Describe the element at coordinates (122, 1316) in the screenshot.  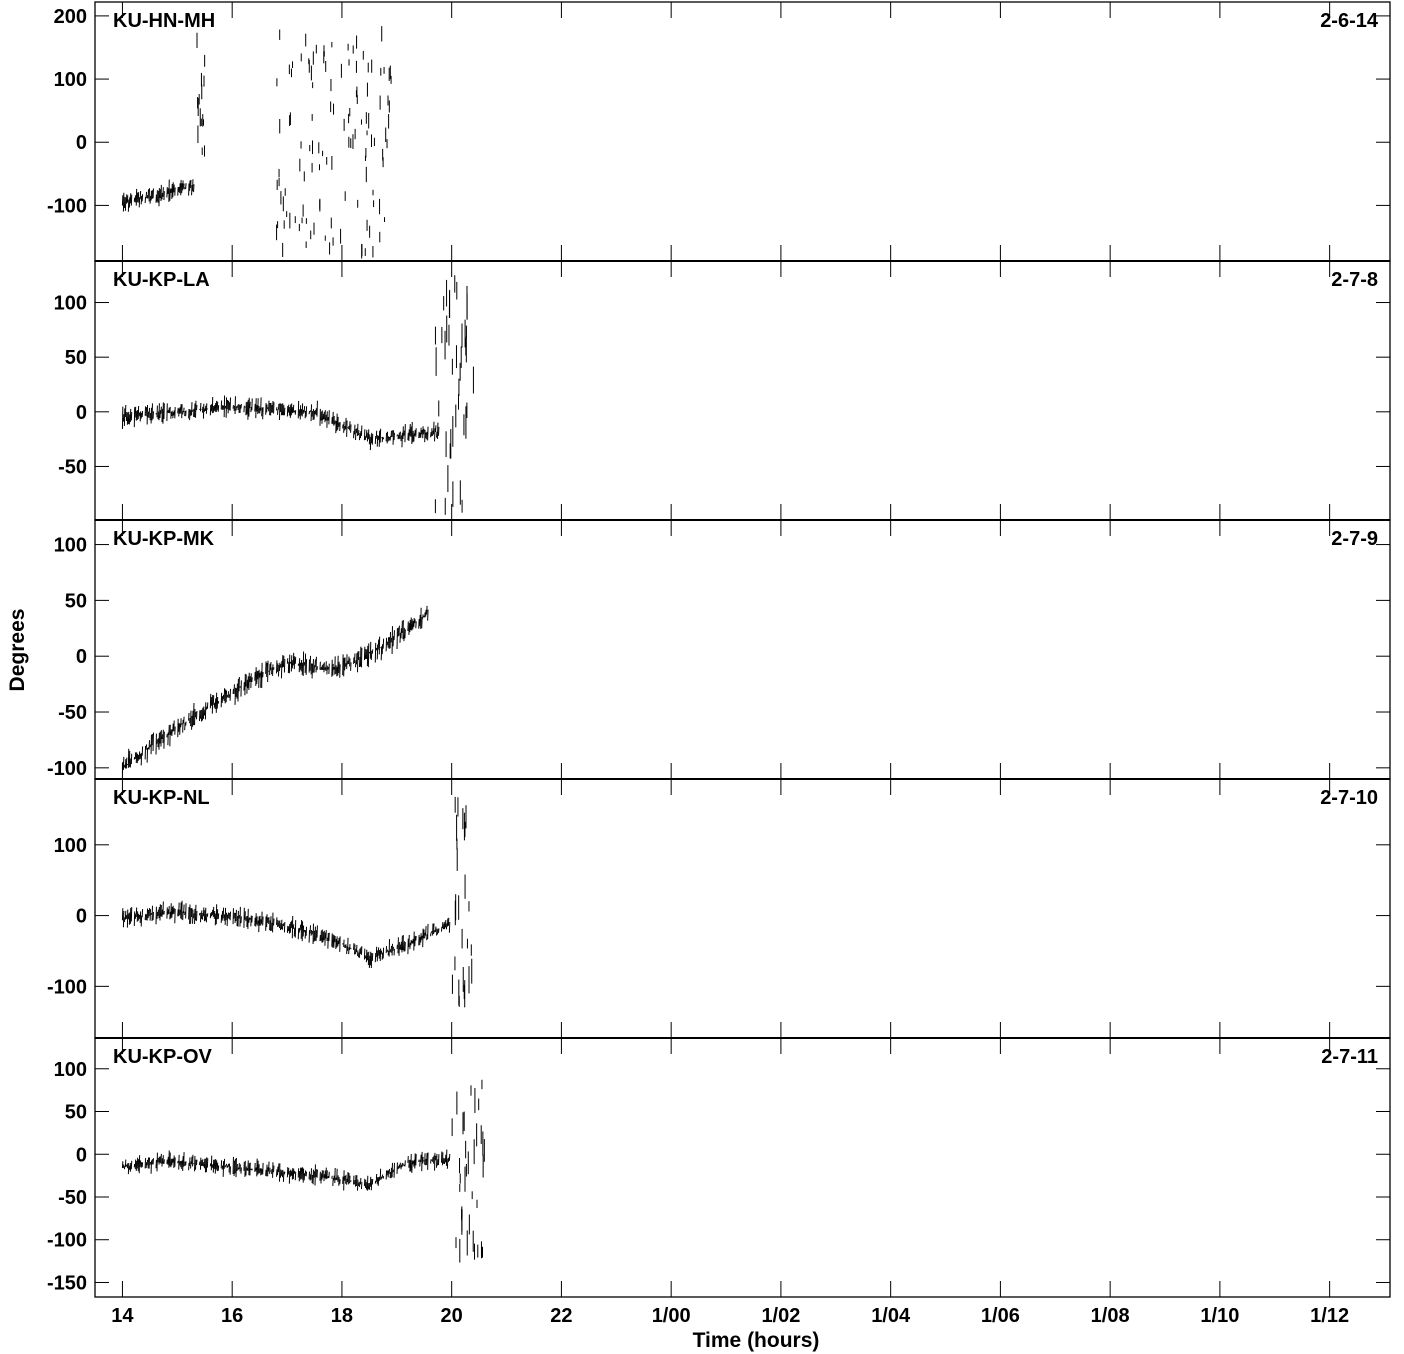
I see `x-tick-label: 14` at that location.